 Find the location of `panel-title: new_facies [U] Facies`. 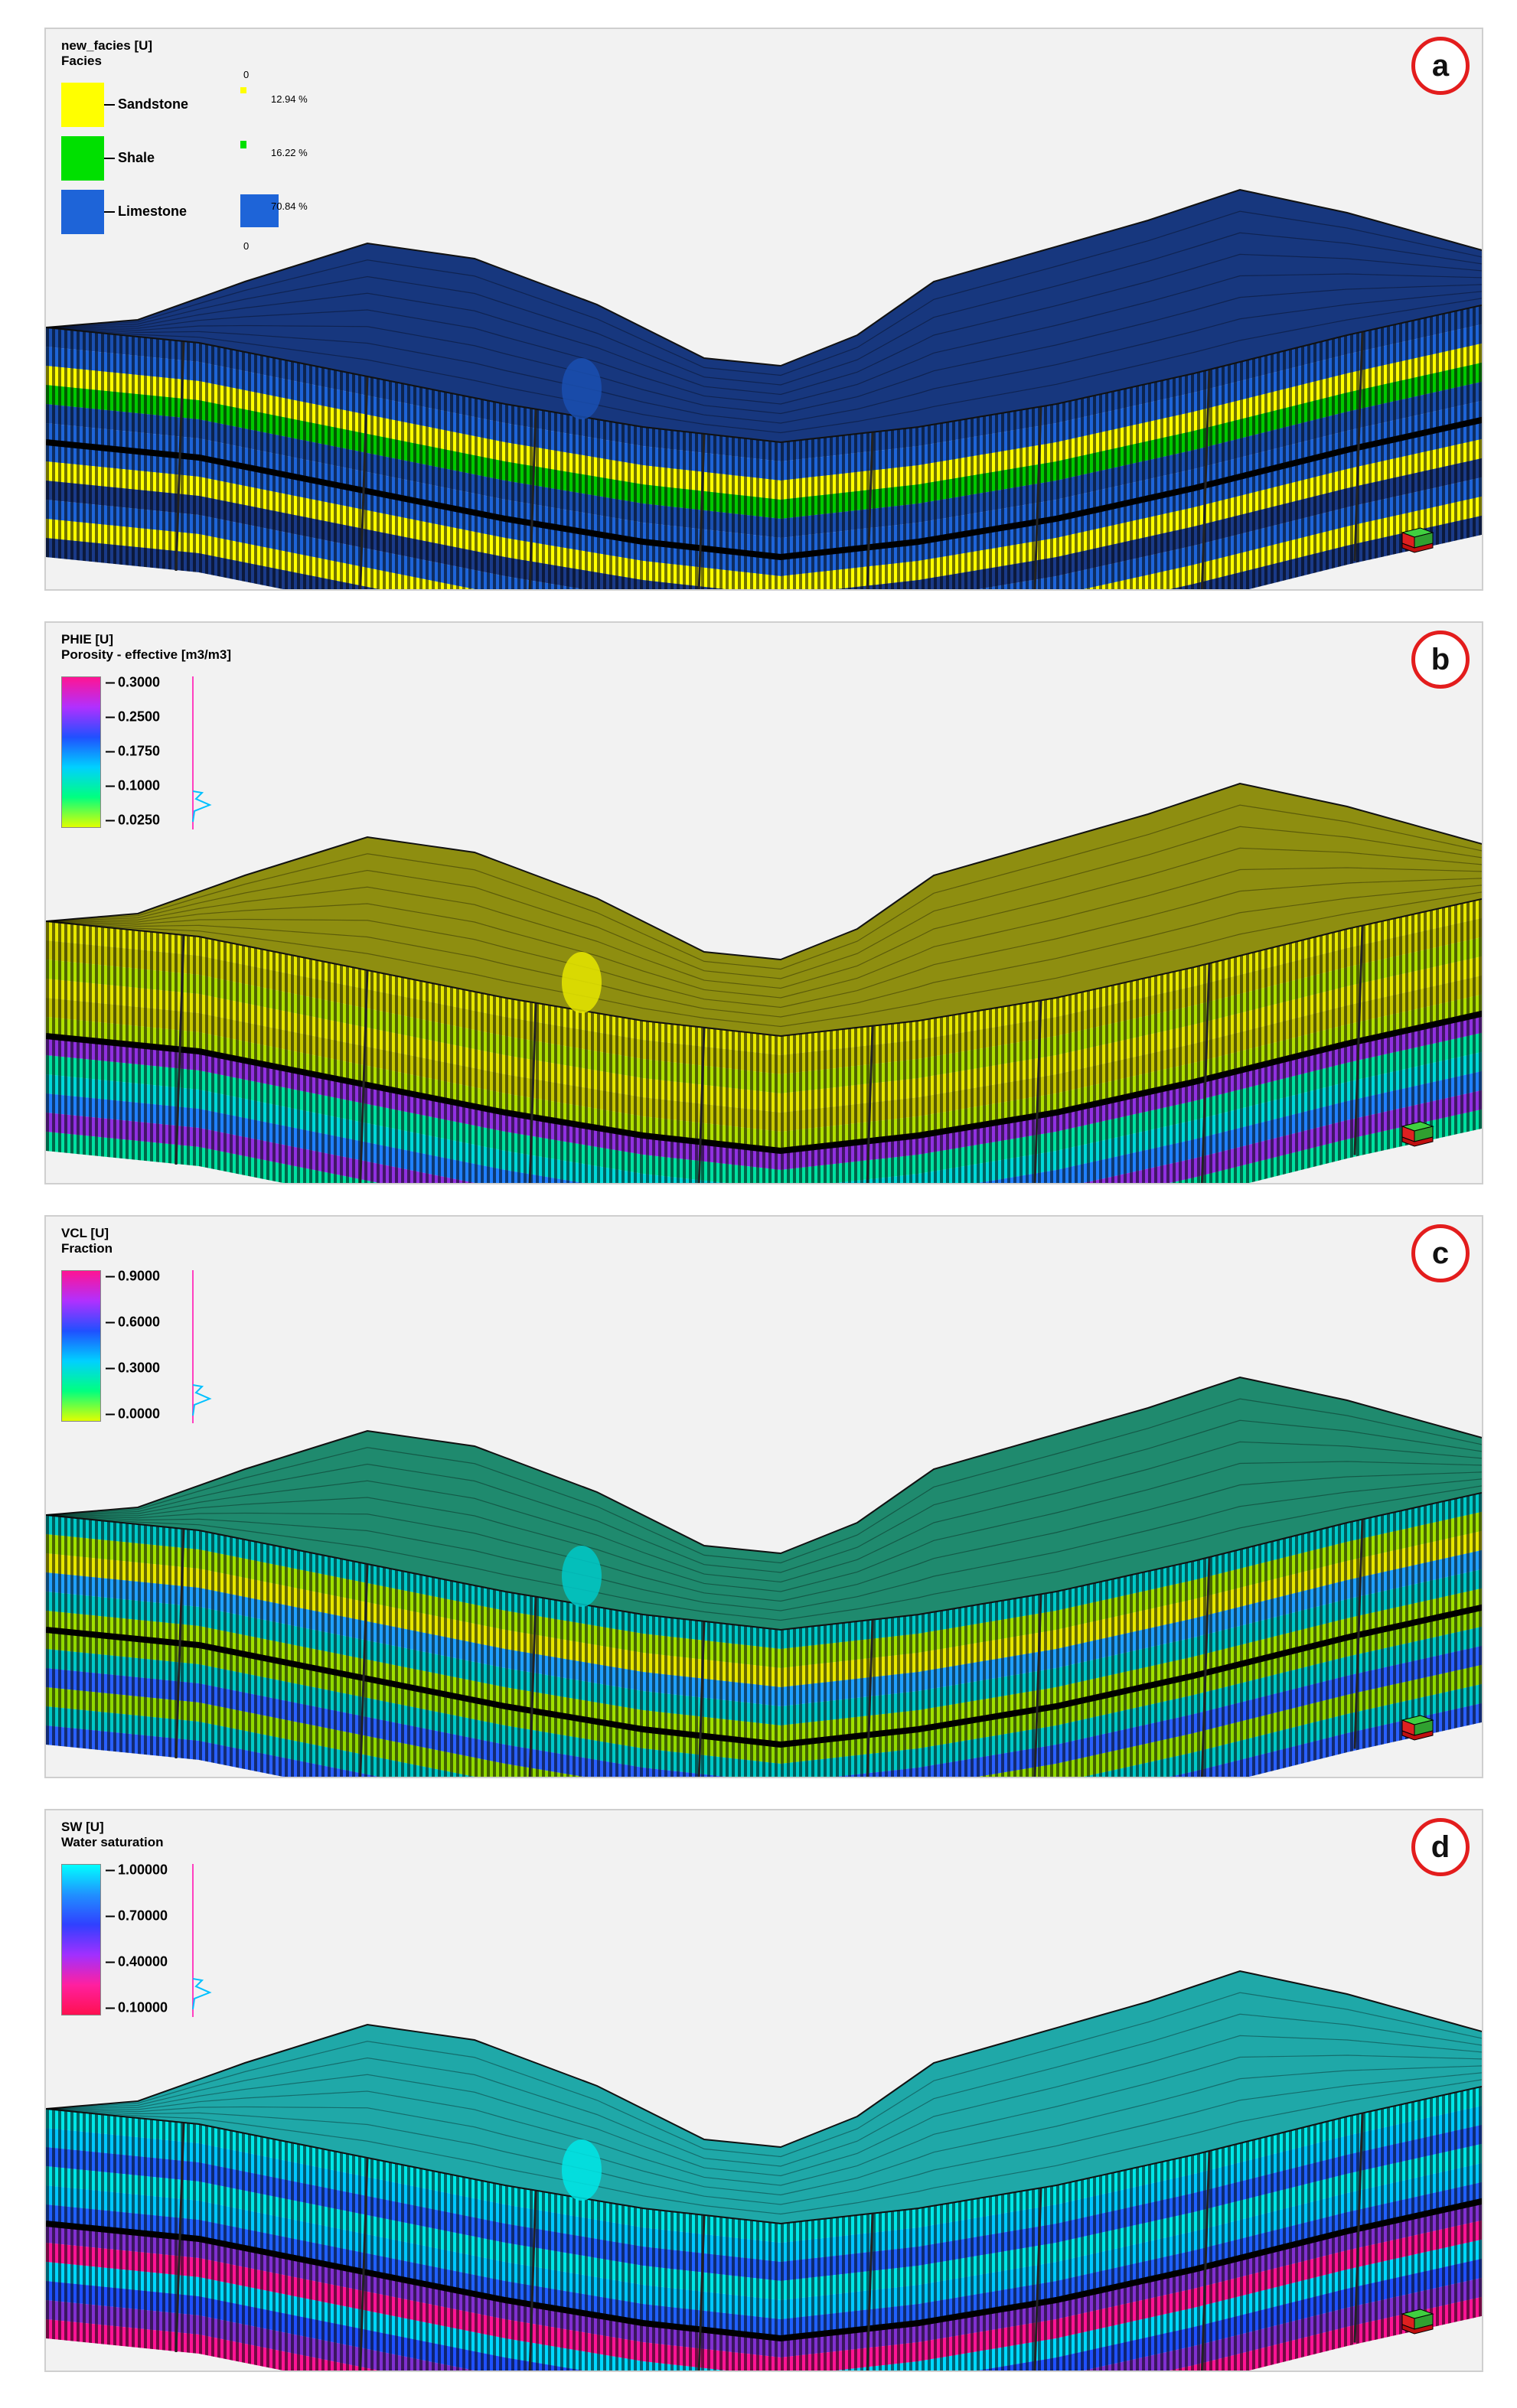

panel-title: new_facies [U] Facies is located at coordinates (106, 53).